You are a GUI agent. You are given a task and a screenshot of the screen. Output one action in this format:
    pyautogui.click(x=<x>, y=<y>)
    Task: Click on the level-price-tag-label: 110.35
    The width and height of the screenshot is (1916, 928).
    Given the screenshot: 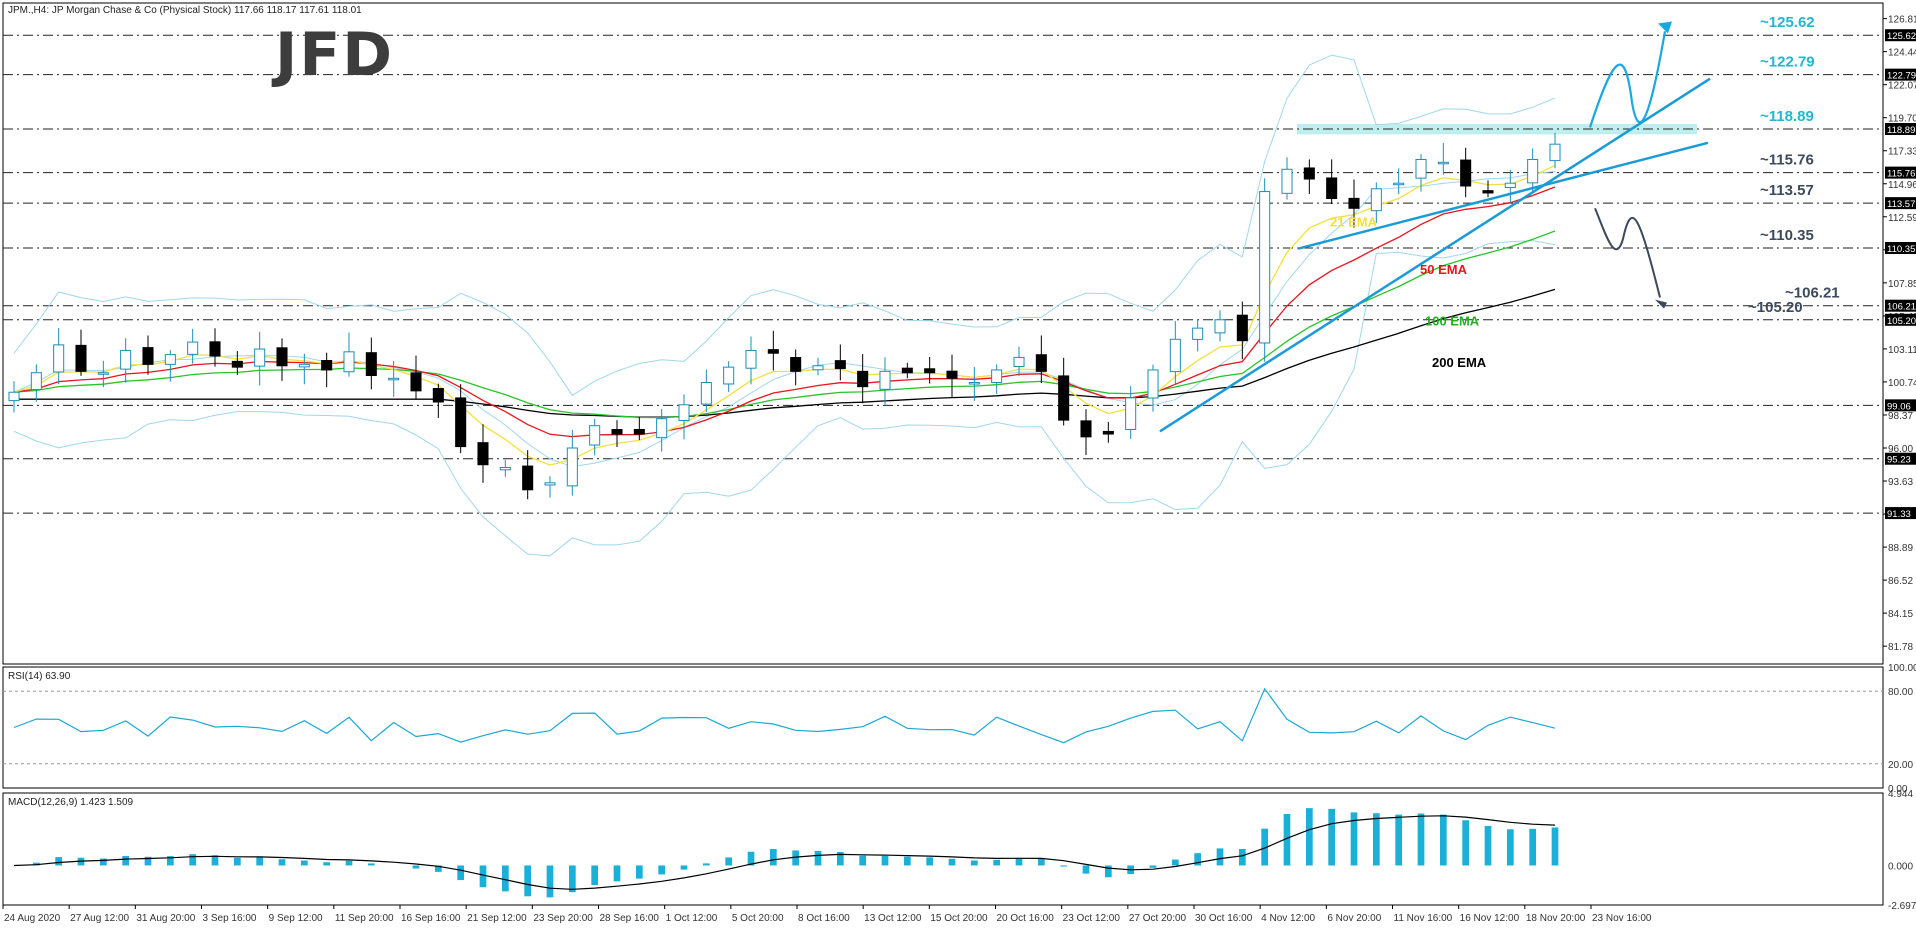 What is the action you would take?
    pyautogui.click(x=1901, y=249)
    